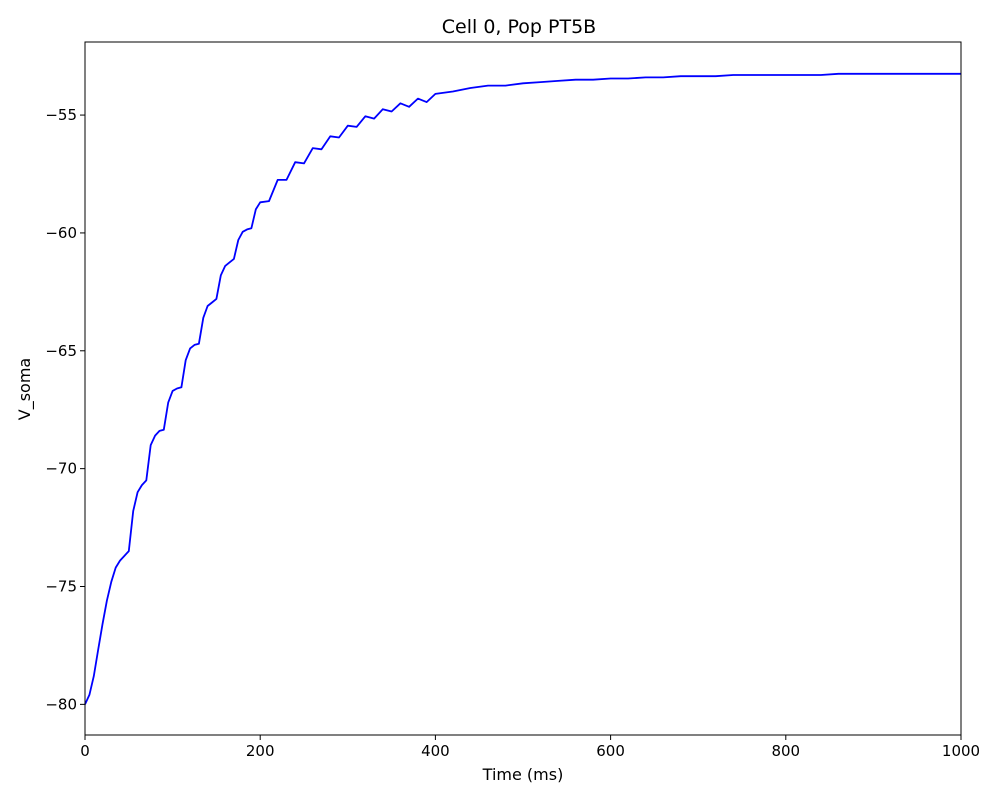 The height and width of the screenshot is (800, 1000). Describe the element at coordinates (61, 469) in the screenshot. I see `y-tick-label: −70` at that location.